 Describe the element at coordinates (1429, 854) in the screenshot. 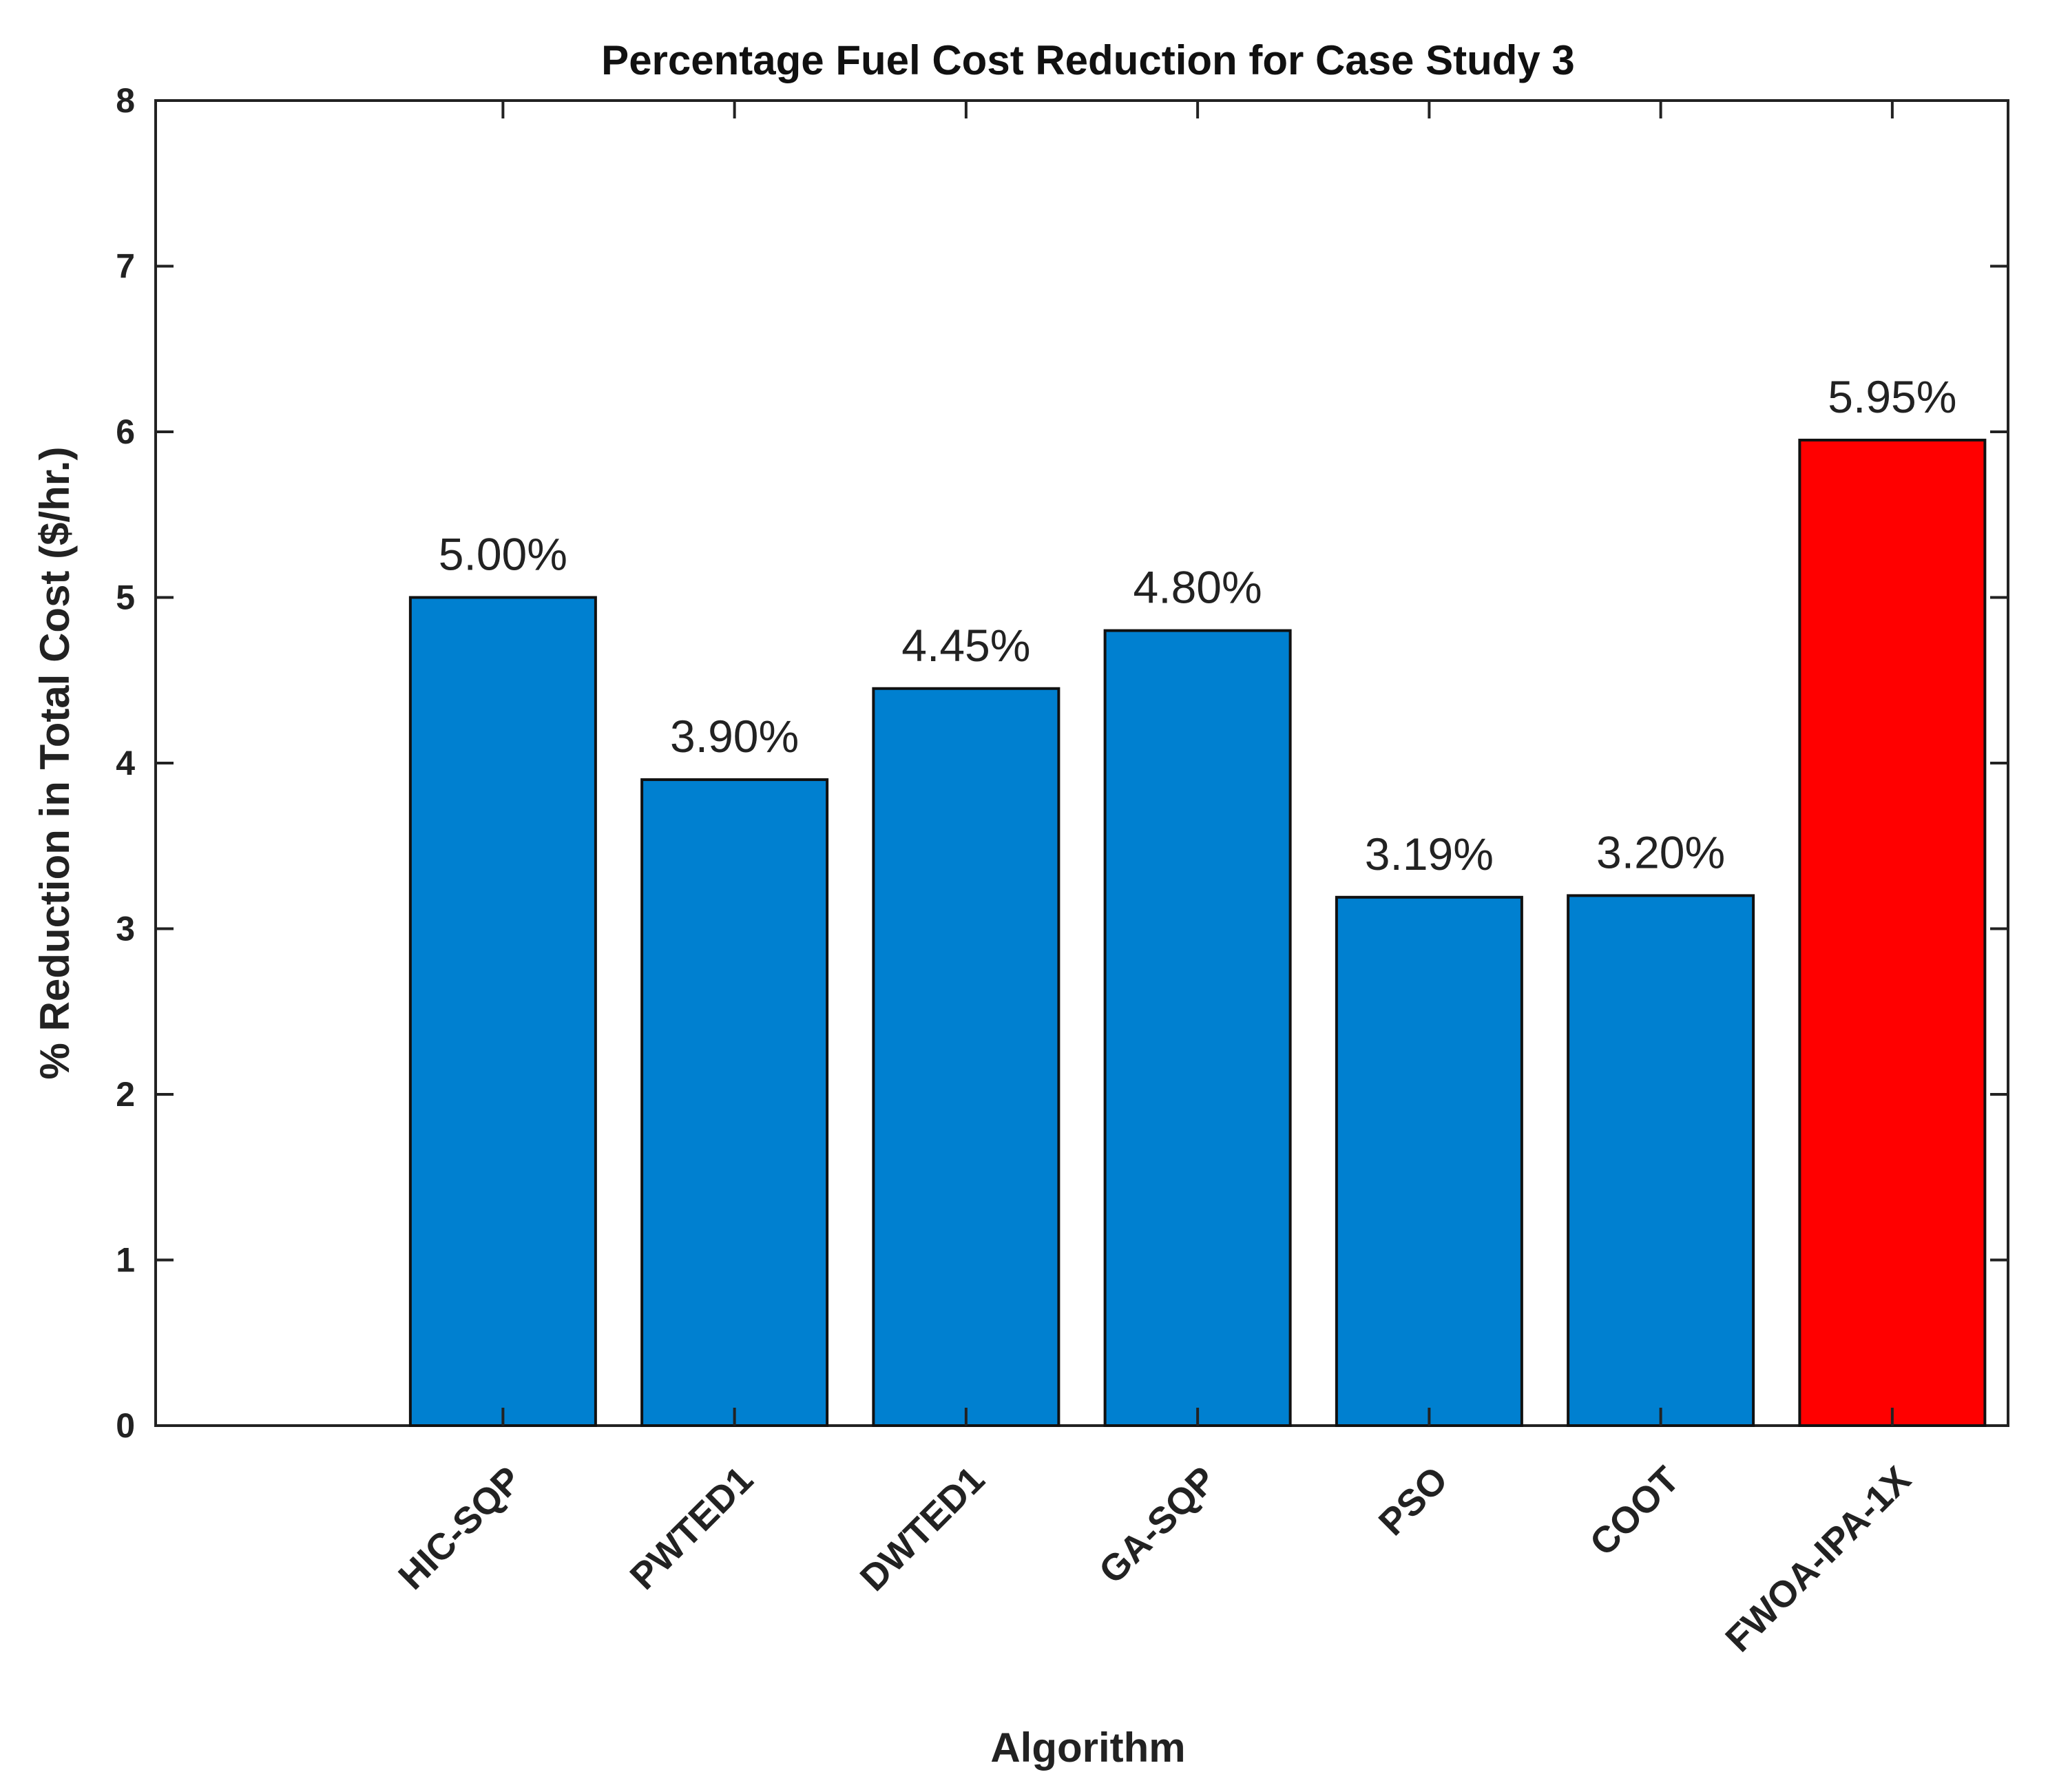

I see `data-label: 3.19%` at that location.